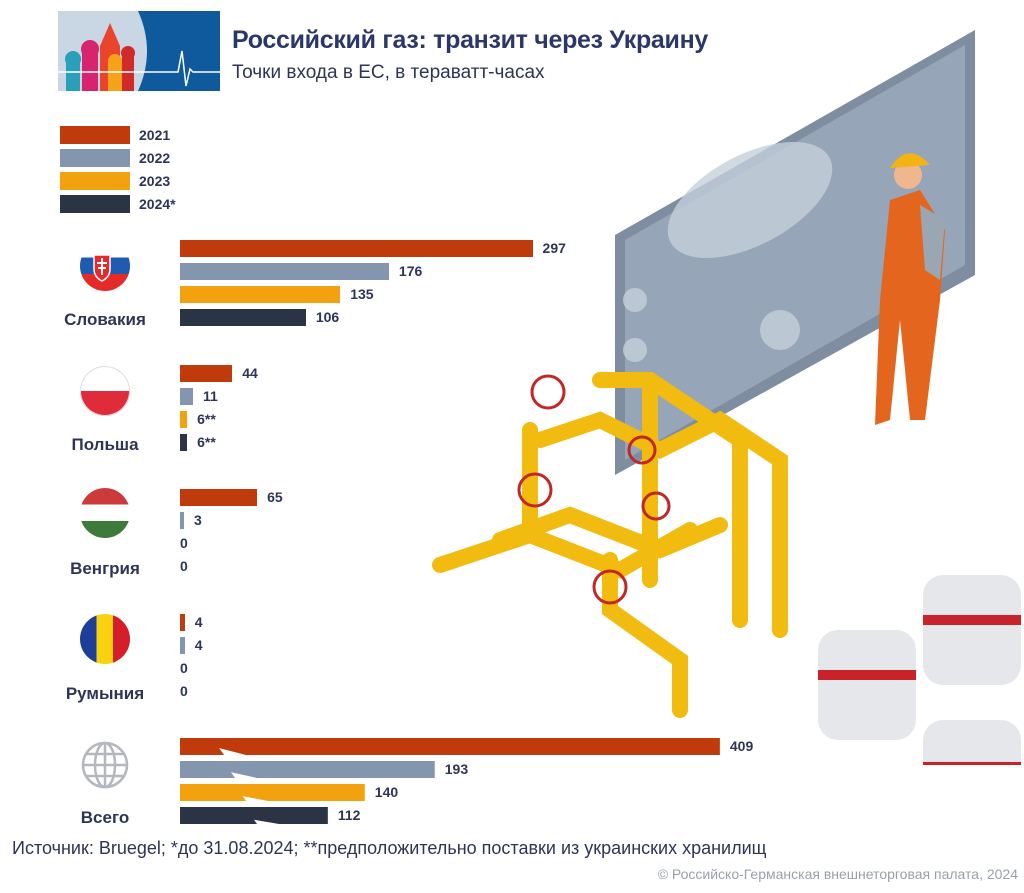 The width and height of the screenshot is (1024, 893). I want to click on bar-Всего-2023, so click(272, 792).